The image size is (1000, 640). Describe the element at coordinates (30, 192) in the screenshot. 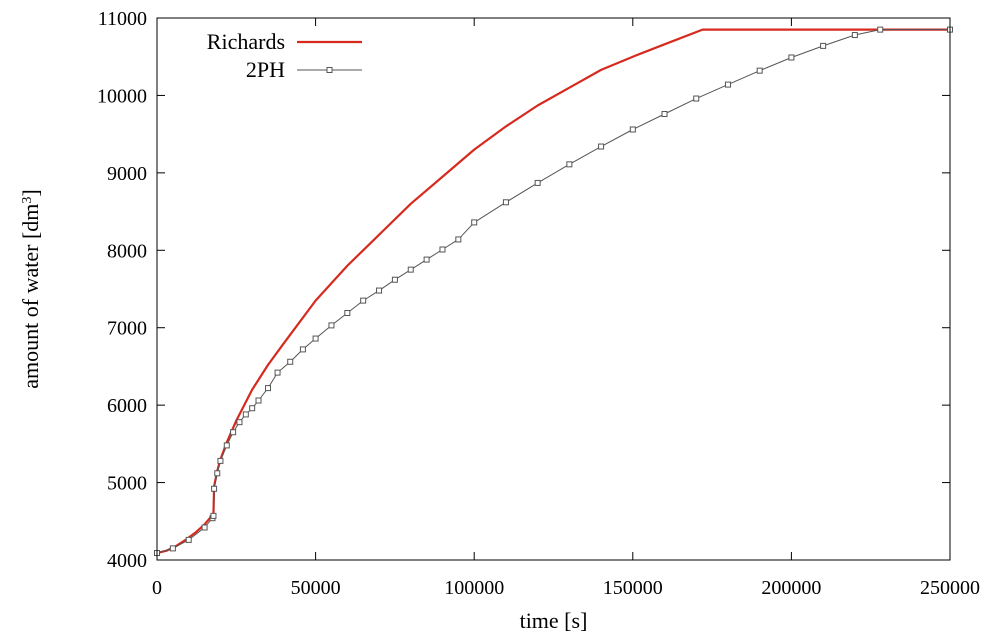

I see `y-axis-title-end: ]` at that location.